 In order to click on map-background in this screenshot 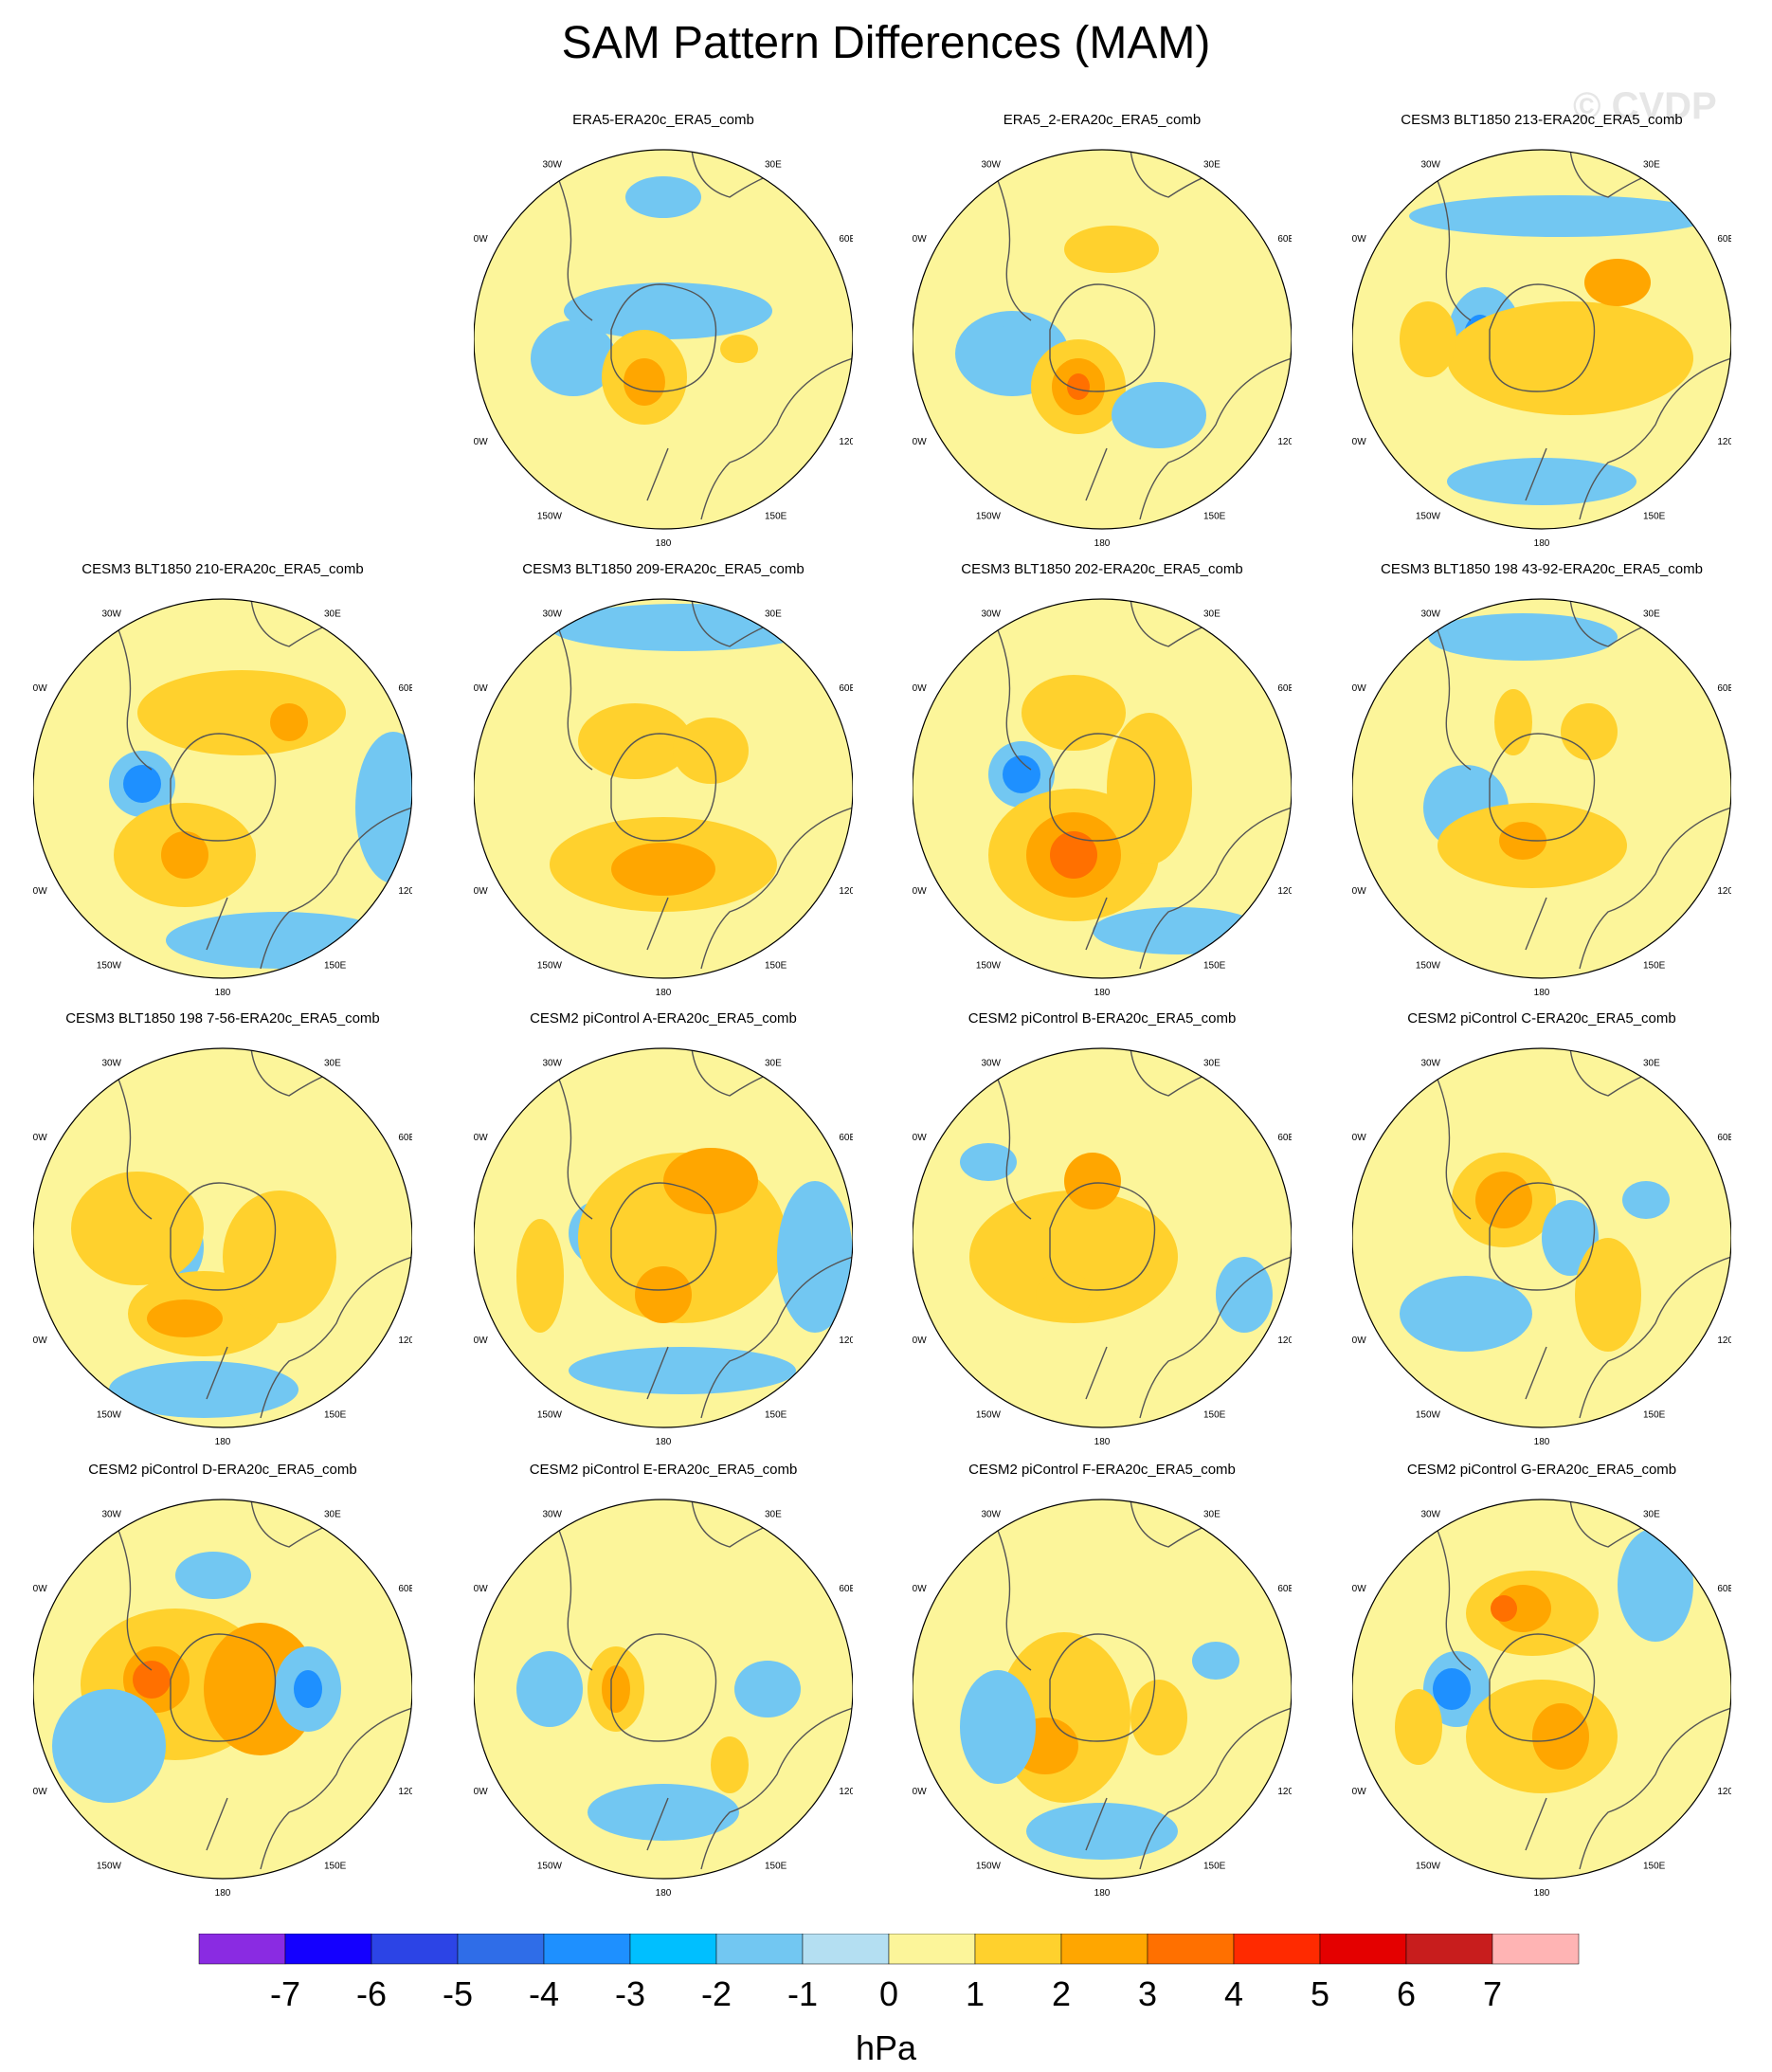, I will do `click(1541, 788)`.